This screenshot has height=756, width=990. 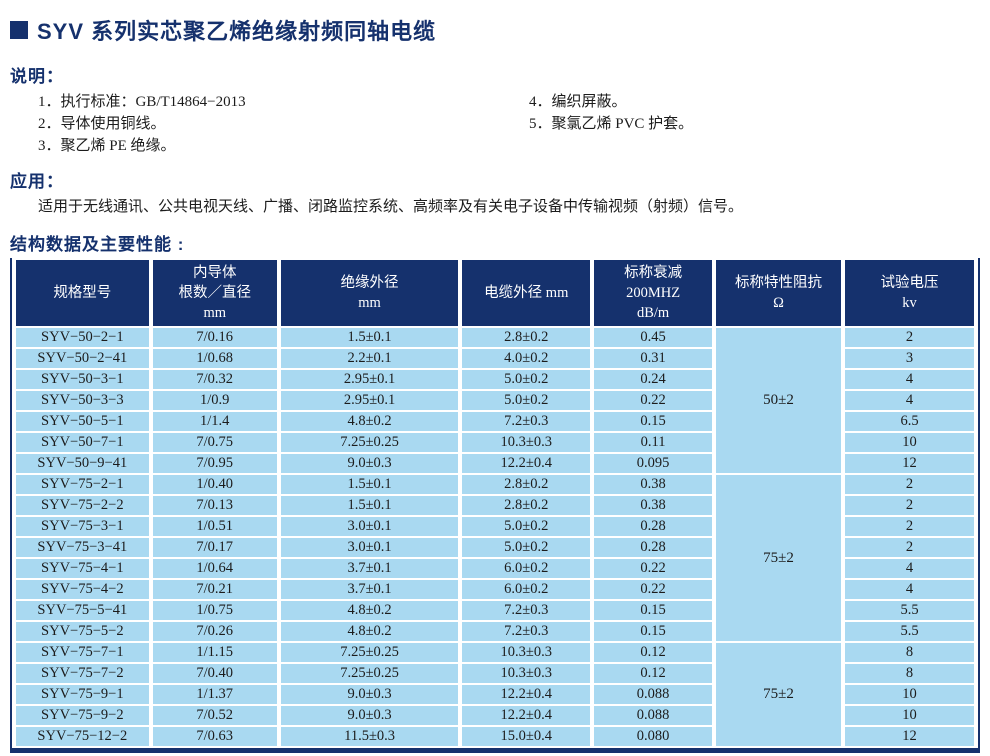 What do you see at coordinates (82, 442) in the screenshot?
I see `cell-model: SYV−50−7−1` at bounding box center [82, 442].